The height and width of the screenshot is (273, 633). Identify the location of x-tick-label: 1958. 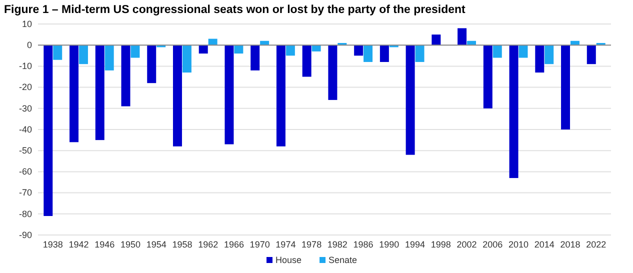
(182, 244).